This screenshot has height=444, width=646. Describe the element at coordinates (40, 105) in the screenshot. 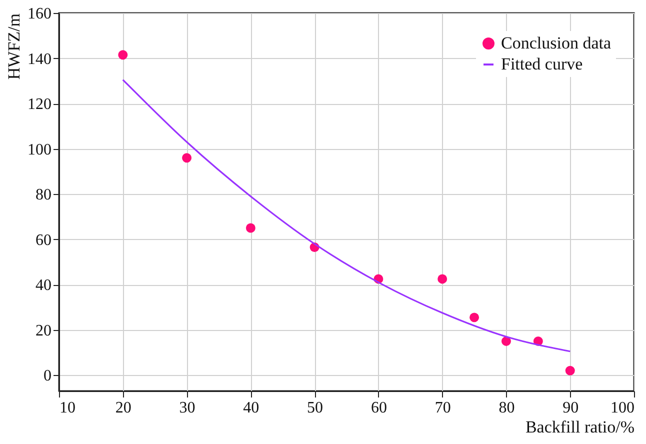

I see `y-tick-label: 120` at that location.